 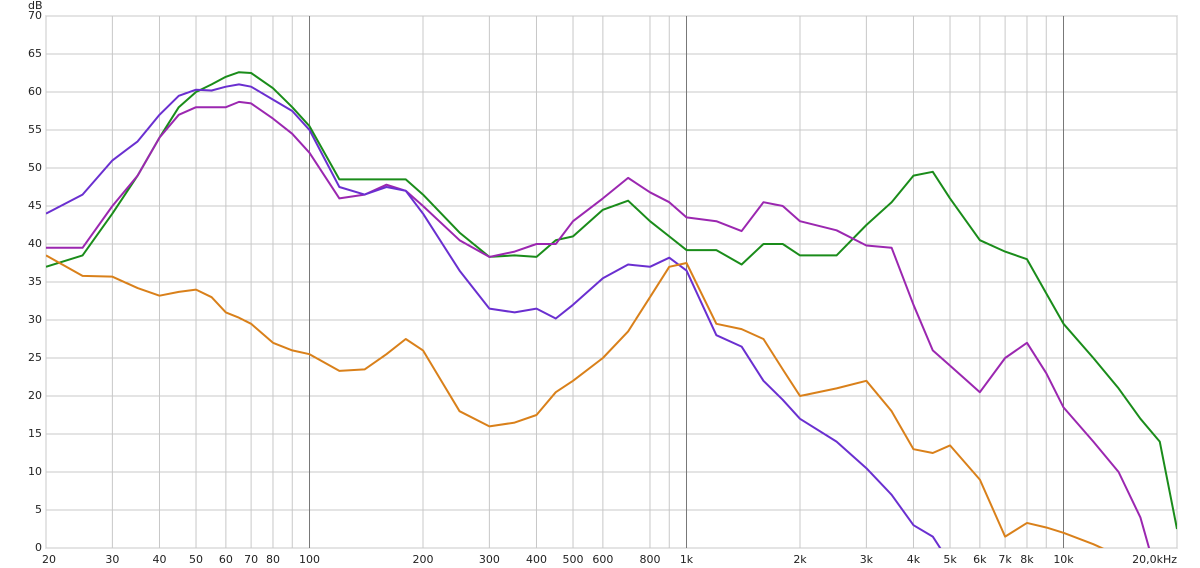 What do you see at coordinates (423, 559) in the screenshot?
I see `x-tick-label: 200` at bounding box center [423, 559].